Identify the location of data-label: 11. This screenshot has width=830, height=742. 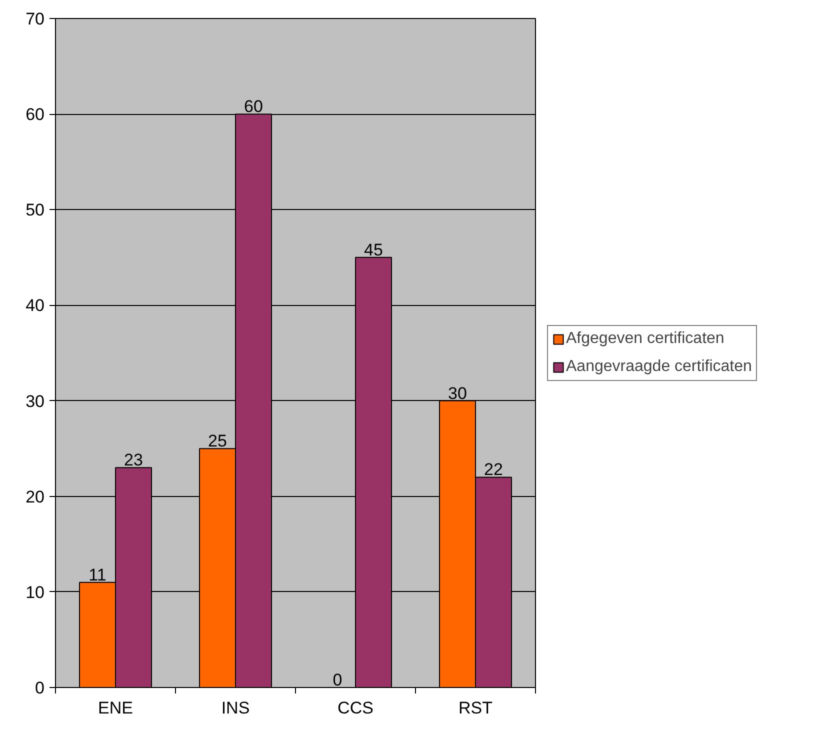
(97, 574).